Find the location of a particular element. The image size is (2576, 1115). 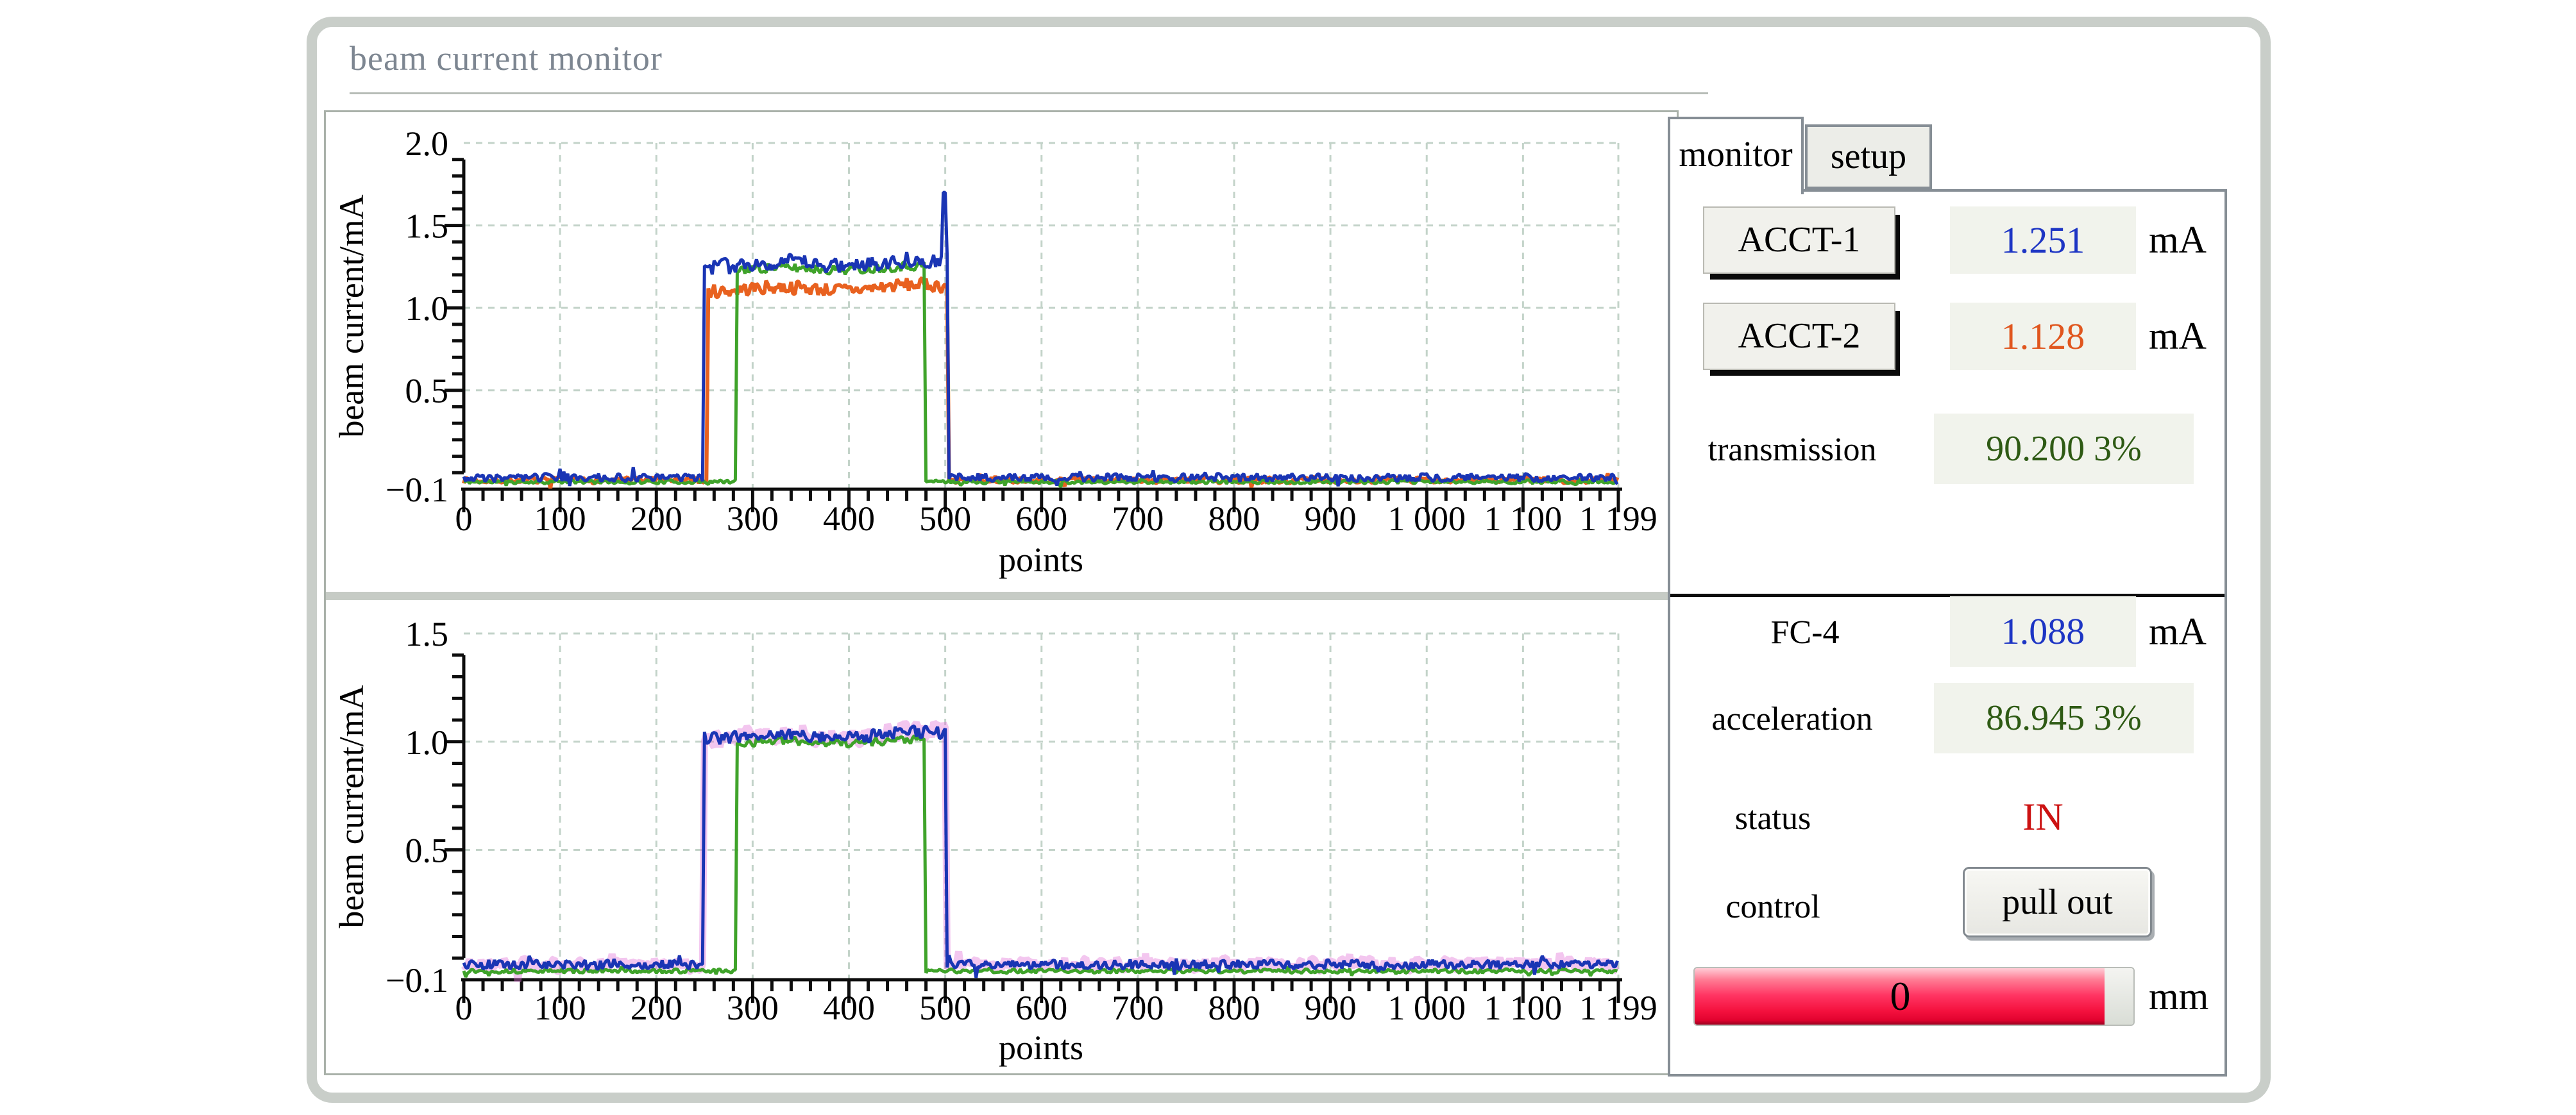

section-divider is located at coordinates (1947, 595).